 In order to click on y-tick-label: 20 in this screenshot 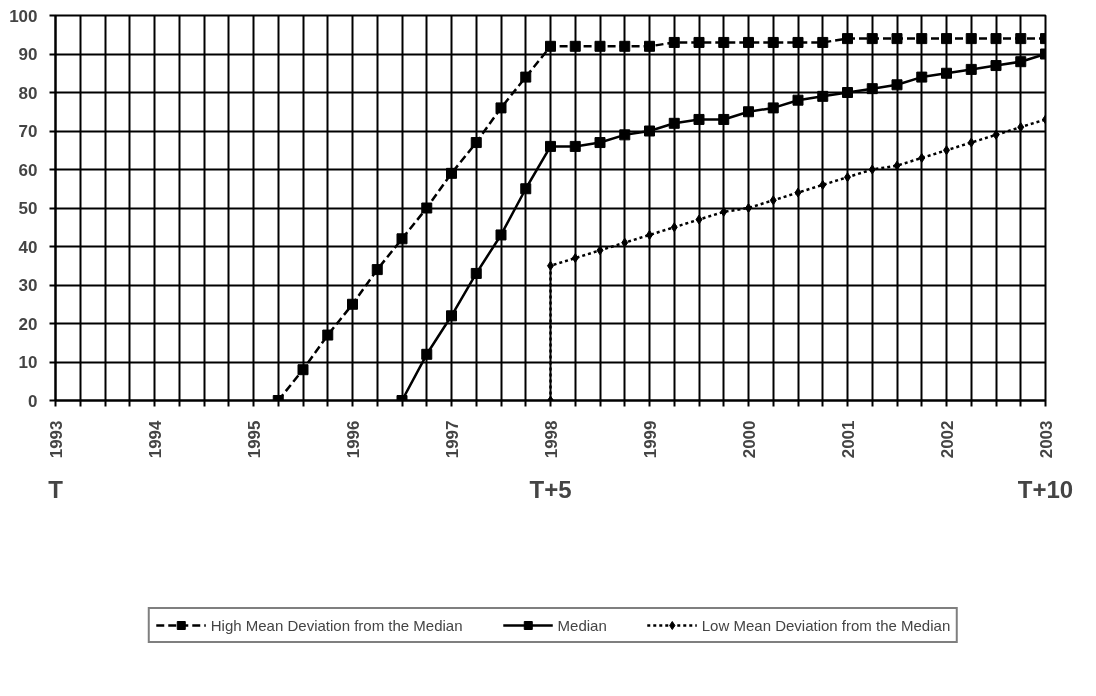, I will do `click(28, 324)`.